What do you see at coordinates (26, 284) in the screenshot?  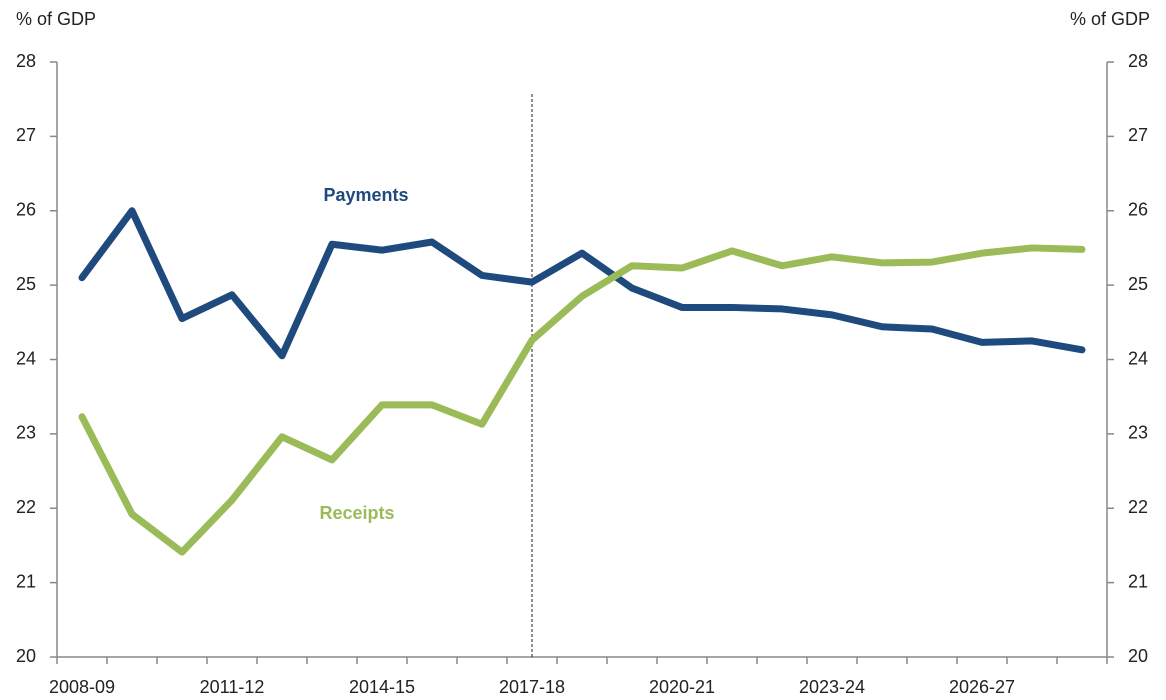 I see `y-tick-label: 25` at bounding box center [26, 284].